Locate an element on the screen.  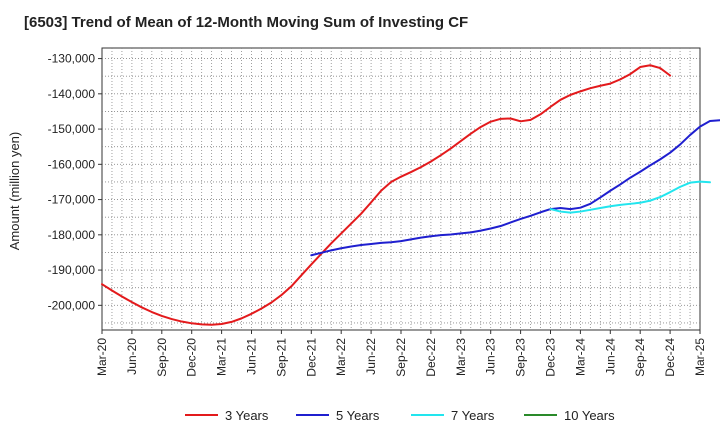
legend: 3 Years 5 Years 7 Years 10 Years is located at coordinates (400, 415).